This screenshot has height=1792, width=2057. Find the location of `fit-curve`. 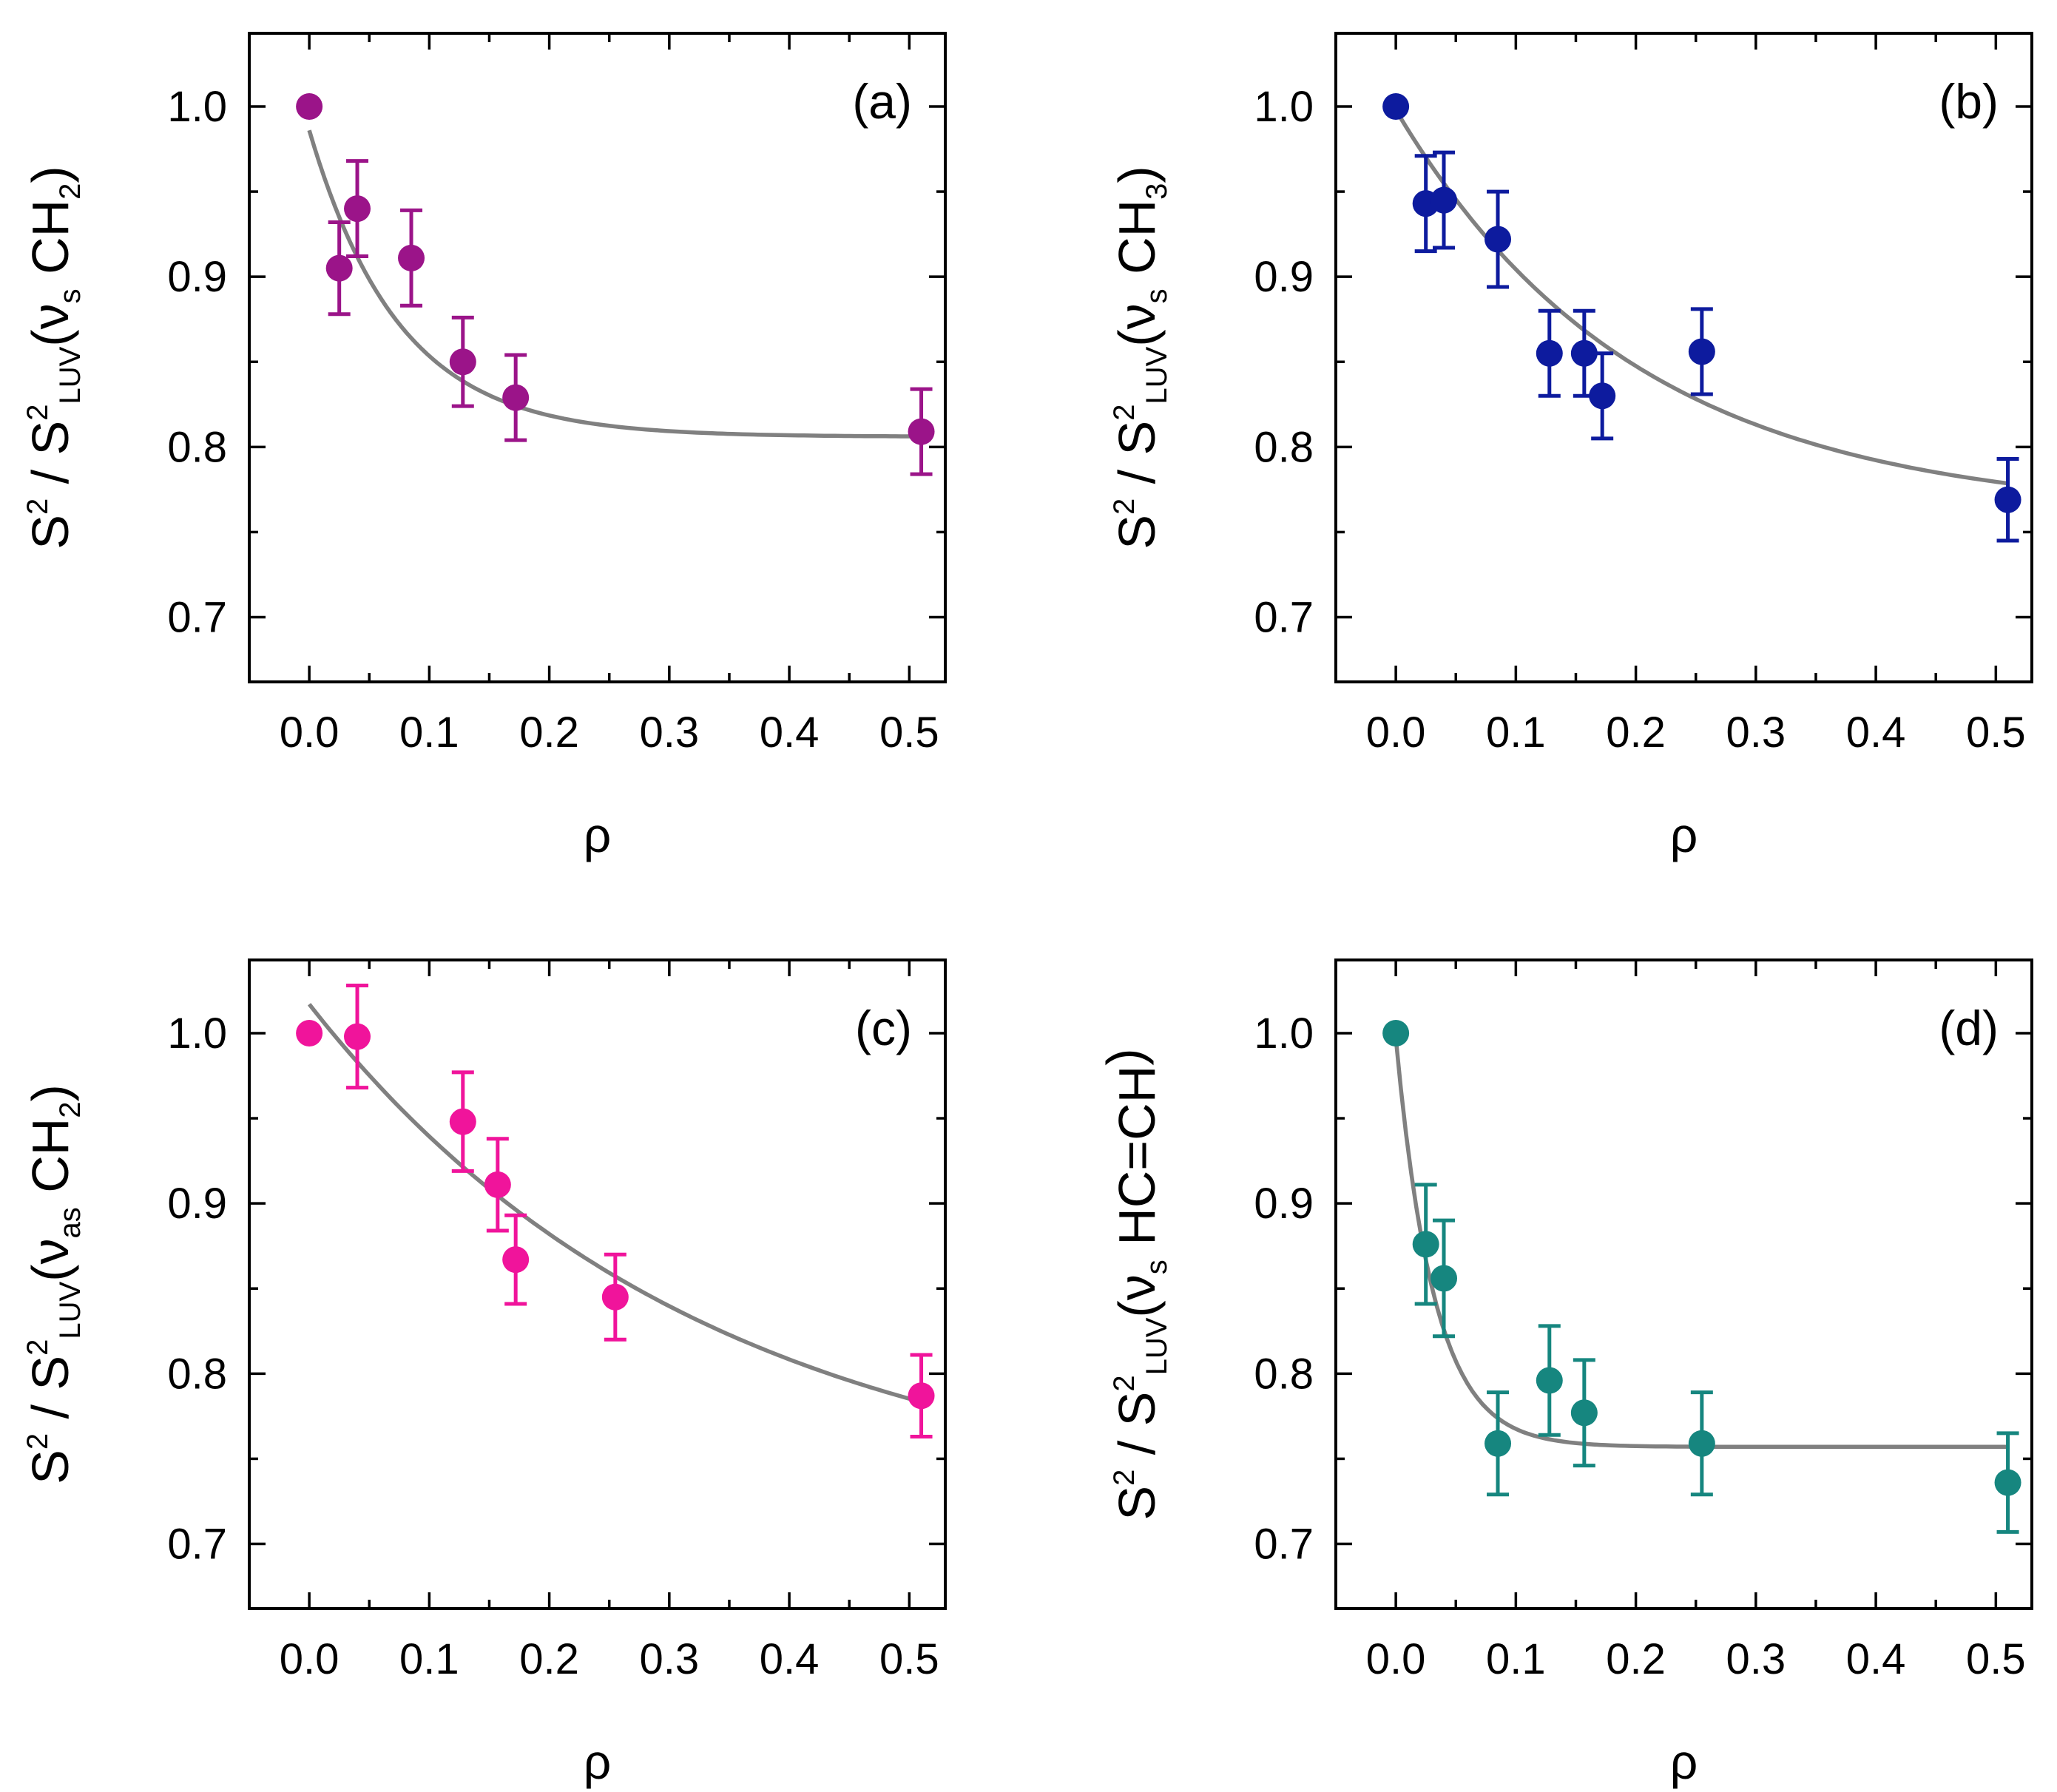

fit-curve is located at coordinates (615, 284).